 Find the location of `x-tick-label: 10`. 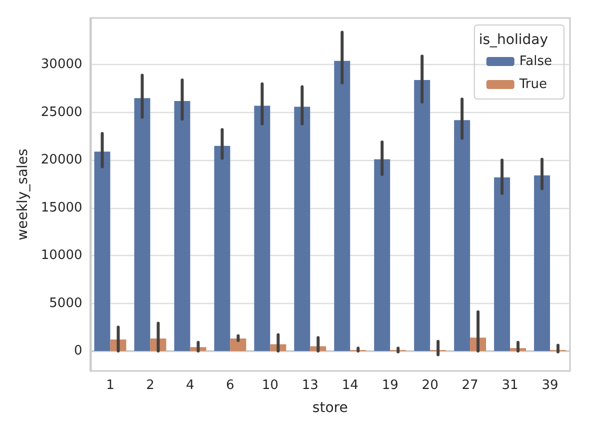

x-tick-label: 10 is located at coordinates (270, 385).